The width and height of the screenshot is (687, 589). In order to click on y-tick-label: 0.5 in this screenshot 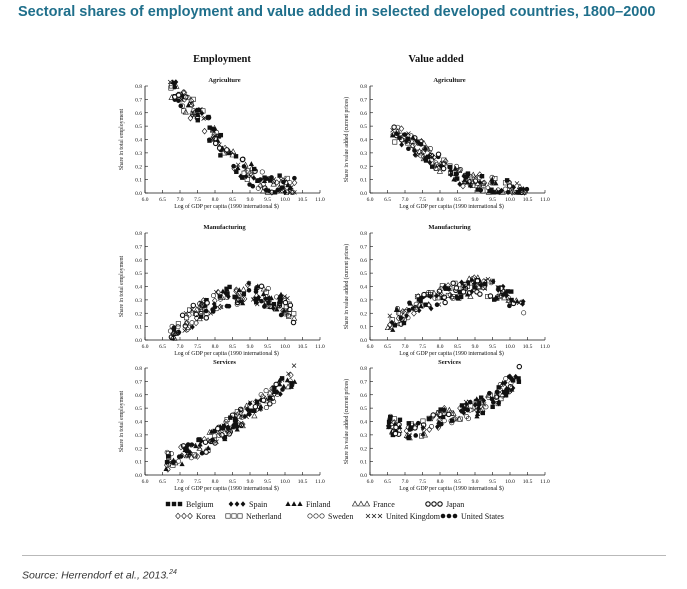, I will do `click(138, 274)`.